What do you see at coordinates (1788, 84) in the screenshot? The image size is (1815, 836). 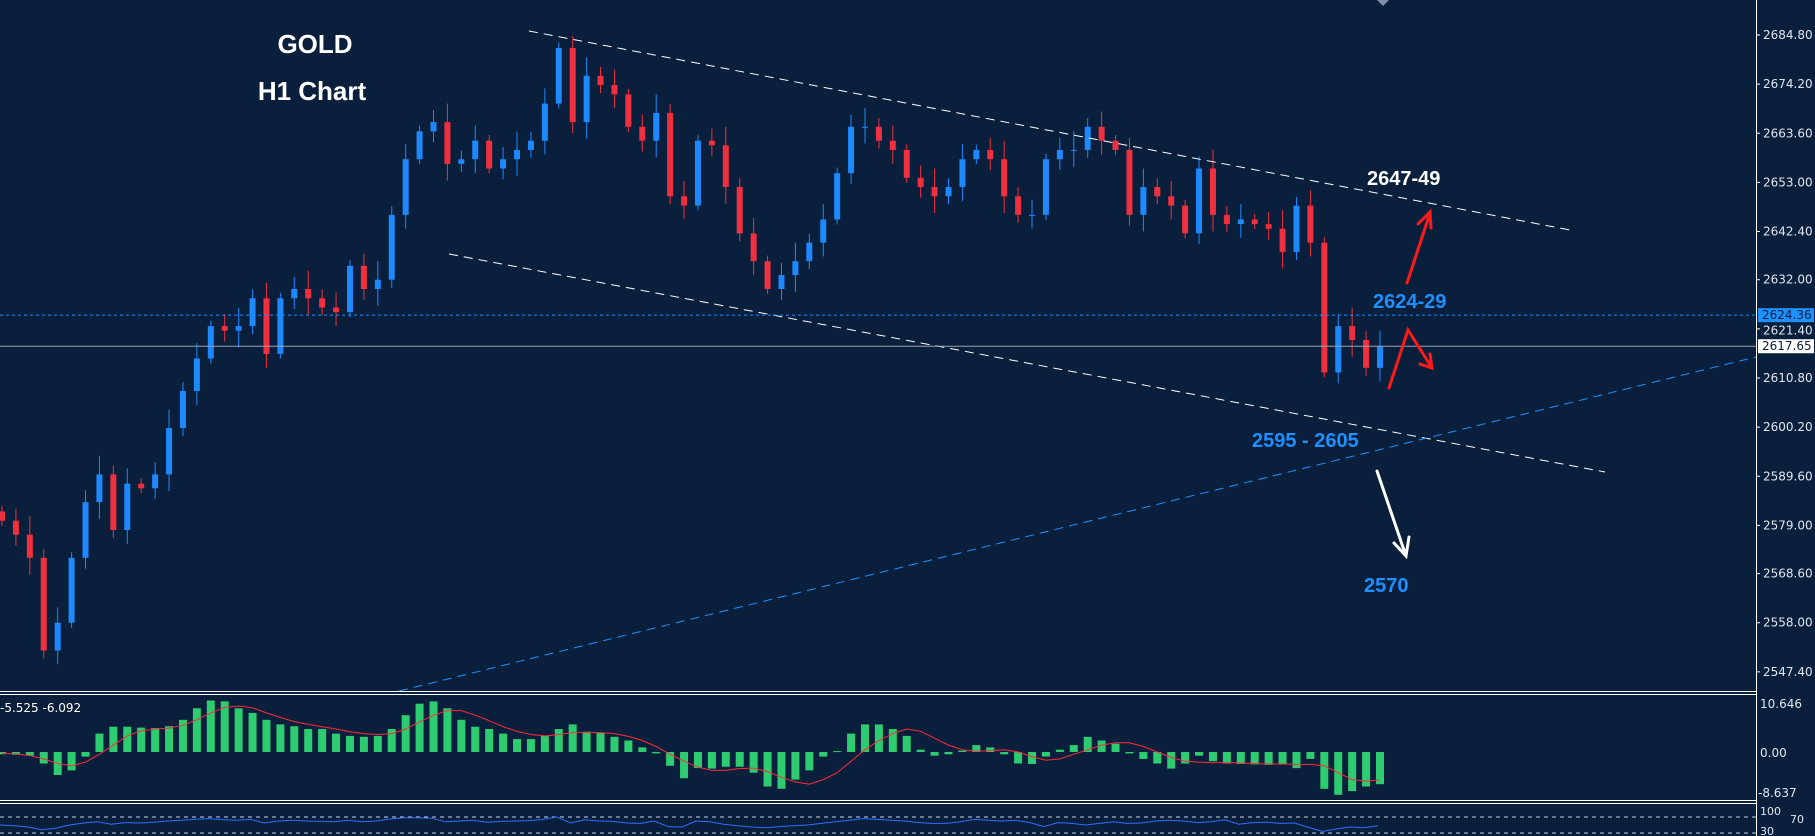 I see `price-tick-label: 2674.20` at bounding box center [1788, 84].